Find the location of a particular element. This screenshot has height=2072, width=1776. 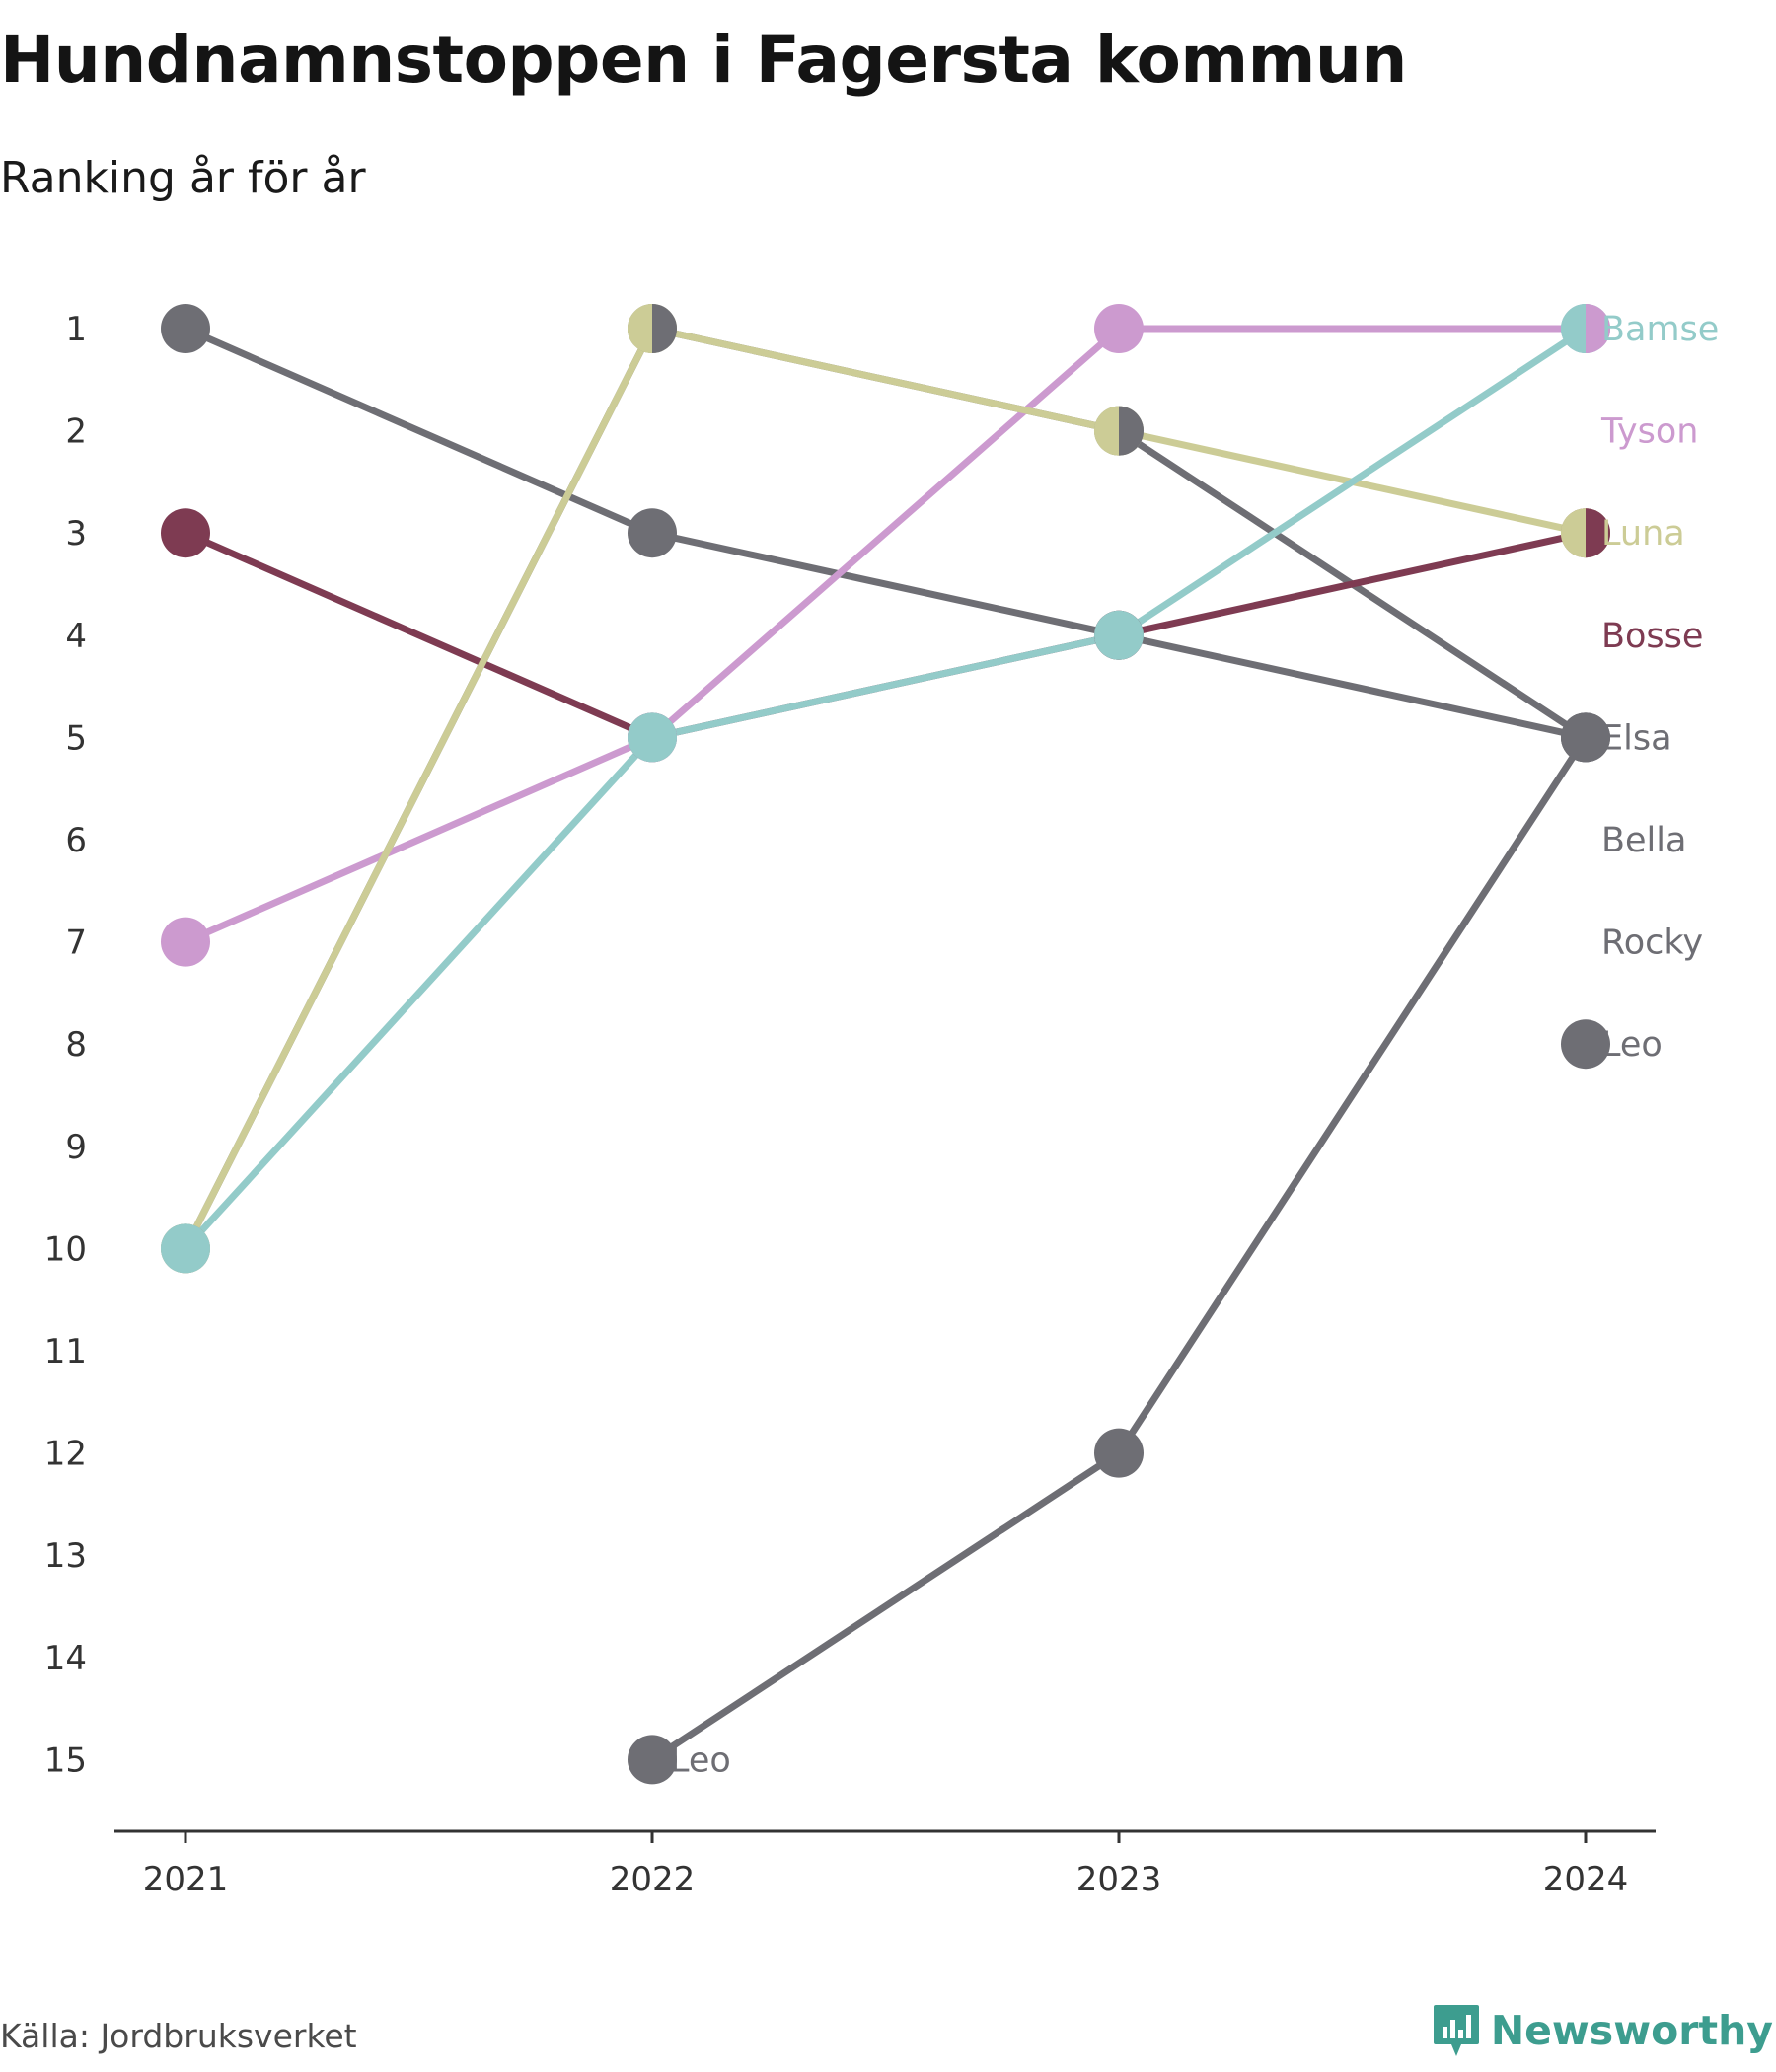

y-tick-label: 14 is located at coordinates (66, 1659).